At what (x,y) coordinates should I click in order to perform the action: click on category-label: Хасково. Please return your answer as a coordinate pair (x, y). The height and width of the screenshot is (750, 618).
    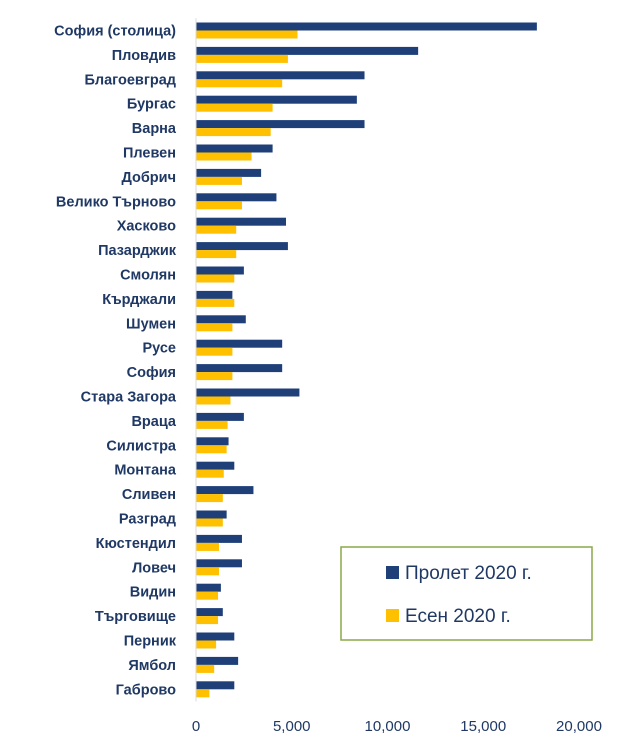
    Looking at the image, I should click on (146, 227).